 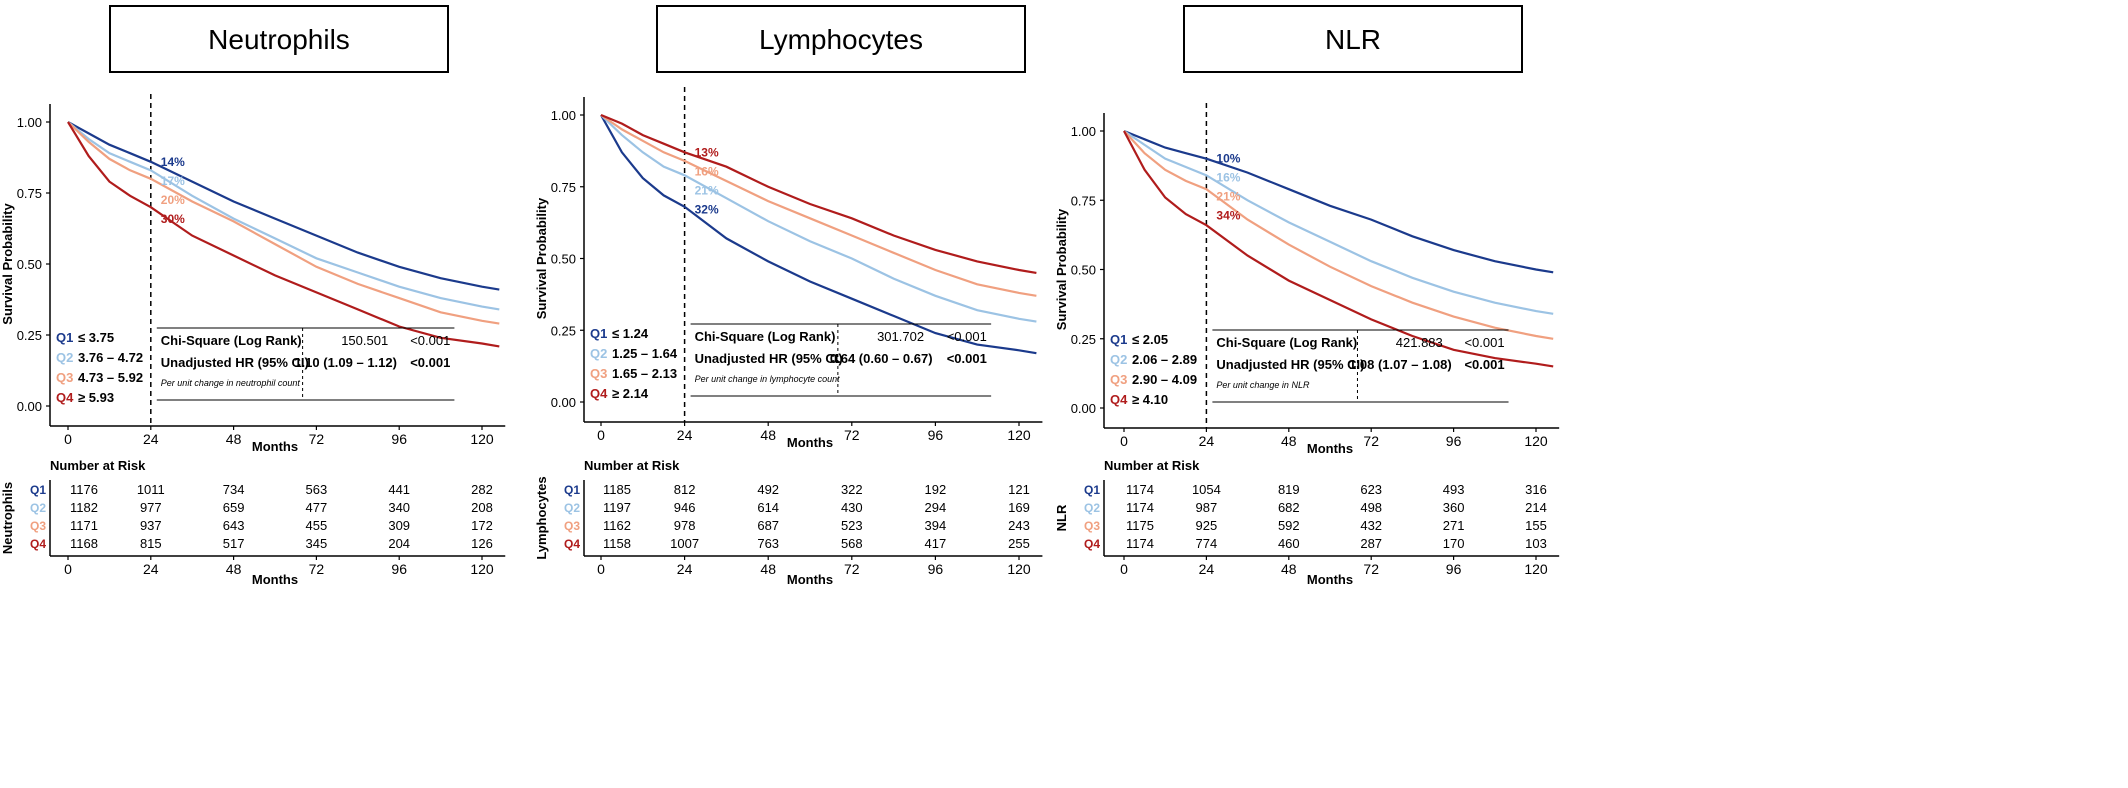 What do you see at coordinates (768, 525) in the screenshot?
I see `risk-cell: 687` at bounding box center [768, 525].